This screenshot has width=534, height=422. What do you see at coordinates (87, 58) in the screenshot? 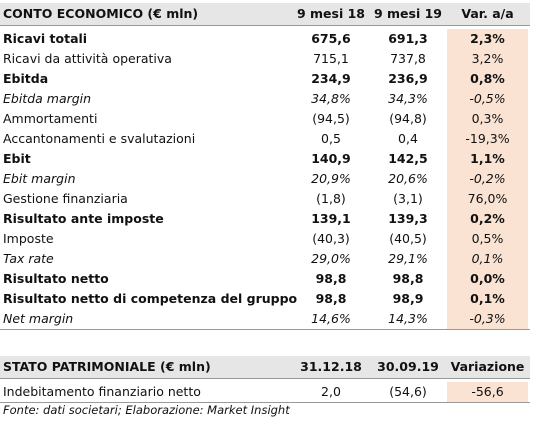
I see `row-label: Ricavi da attività operativa` at bounding box center [87, 58].